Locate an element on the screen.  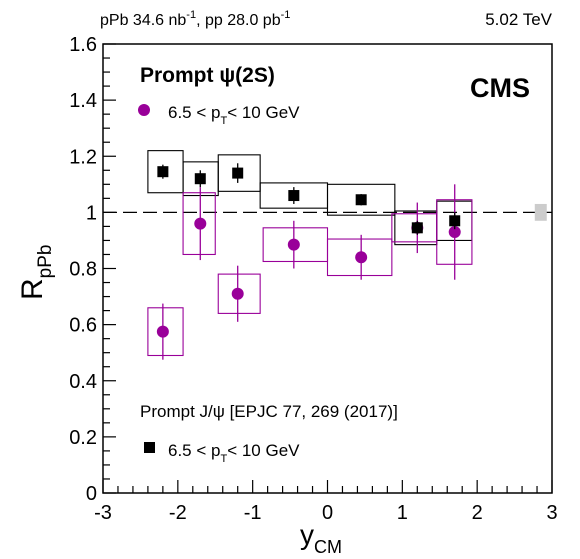
y-tick-label: 0.8 is located at coordinates (83, 270).